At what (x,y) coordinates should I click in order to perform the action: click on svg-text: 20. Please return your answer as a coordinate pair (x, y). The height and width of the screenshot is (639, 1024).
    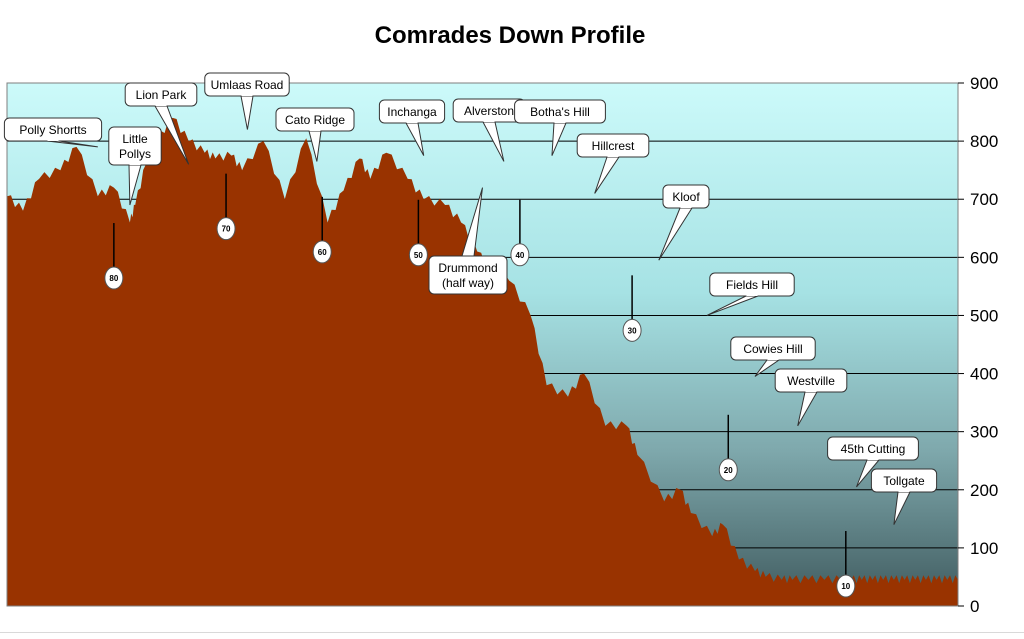
    Looking at the image, I should click on (728, 470).